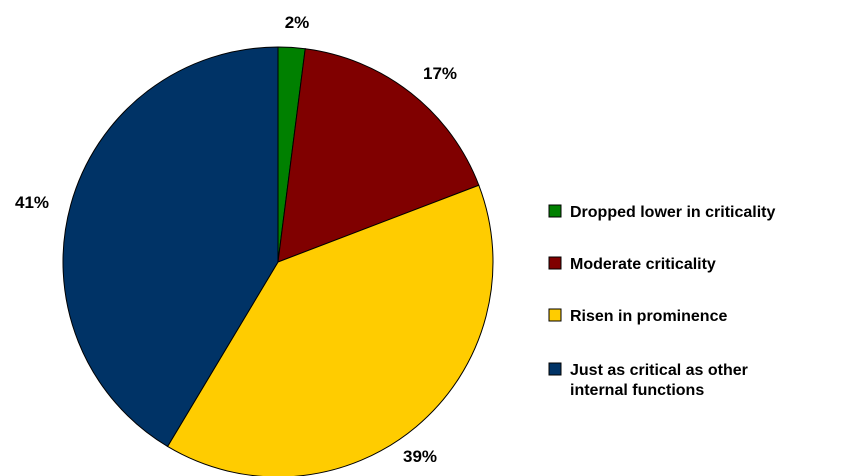  I want to click on legend-item-moderate-criticality: Moderate criticality, so click(632, 264).